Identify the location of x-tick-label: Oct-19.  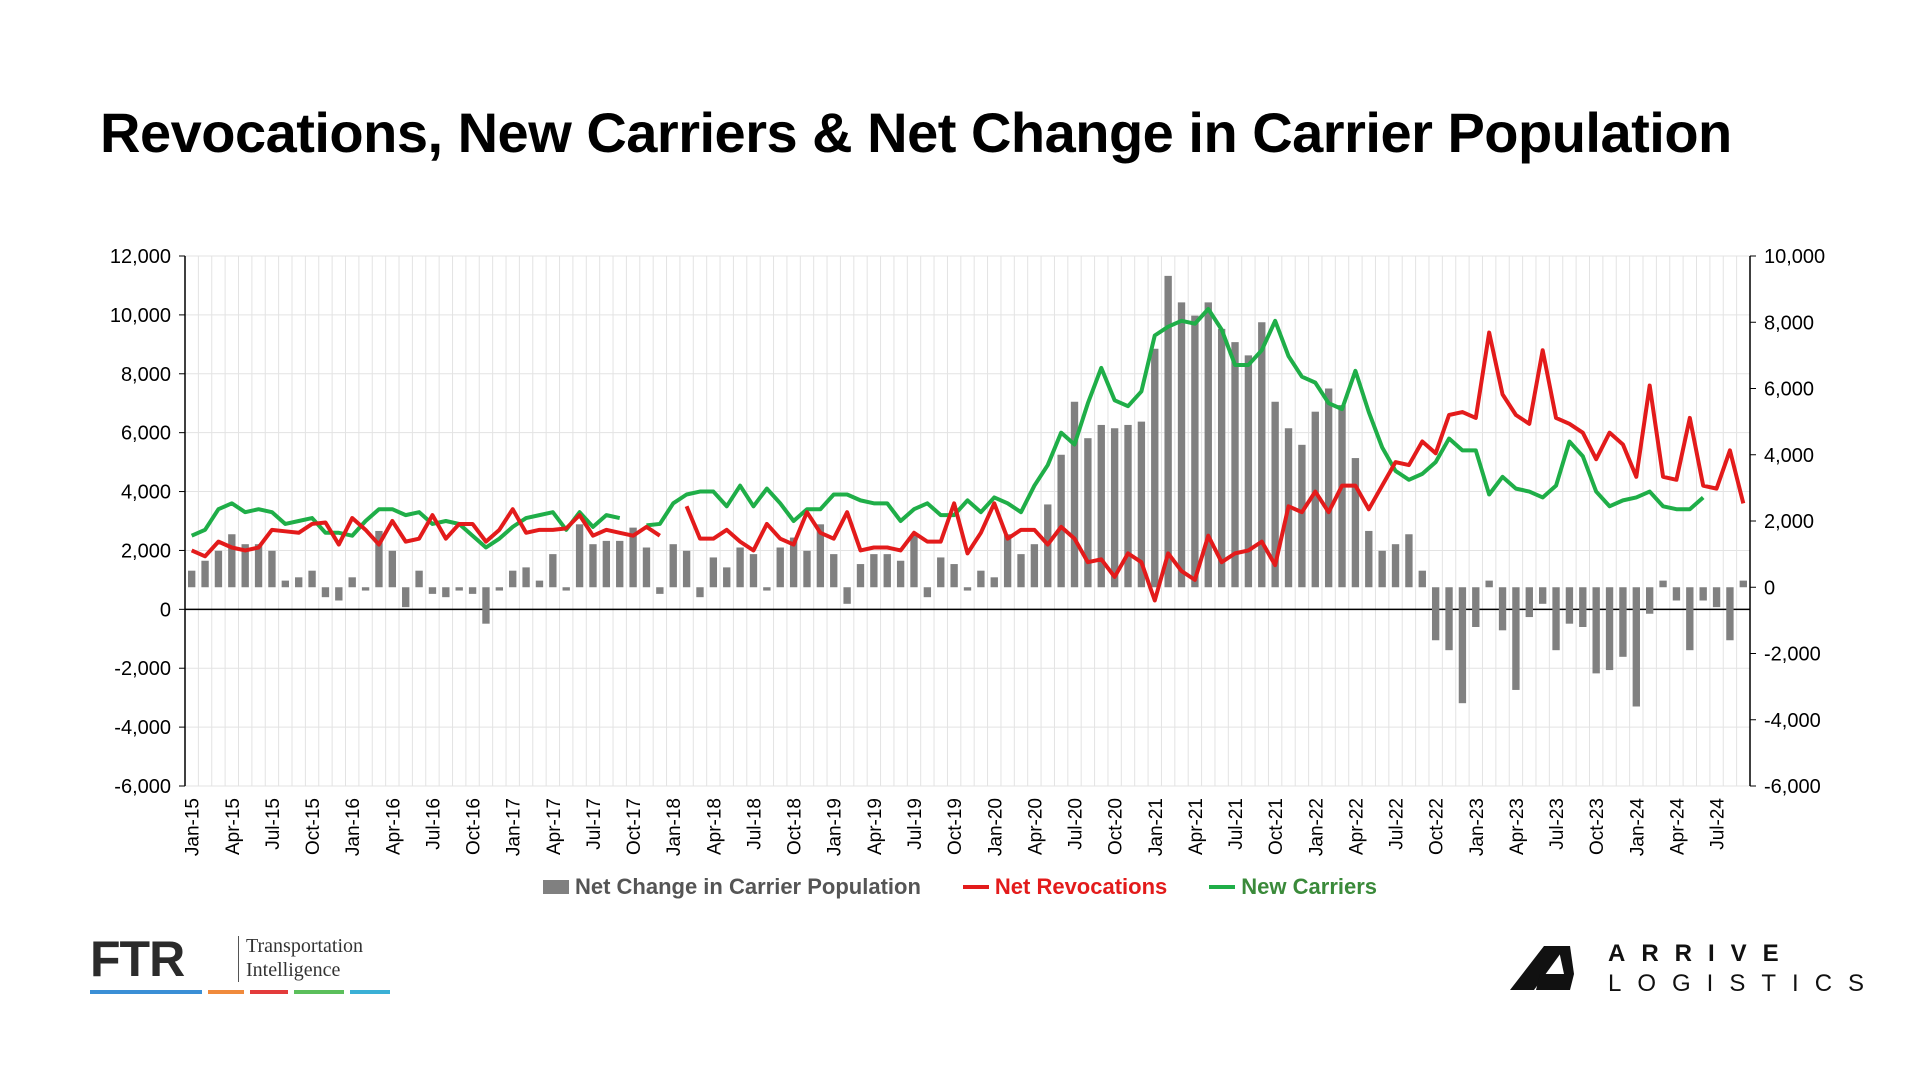
(955, 826).